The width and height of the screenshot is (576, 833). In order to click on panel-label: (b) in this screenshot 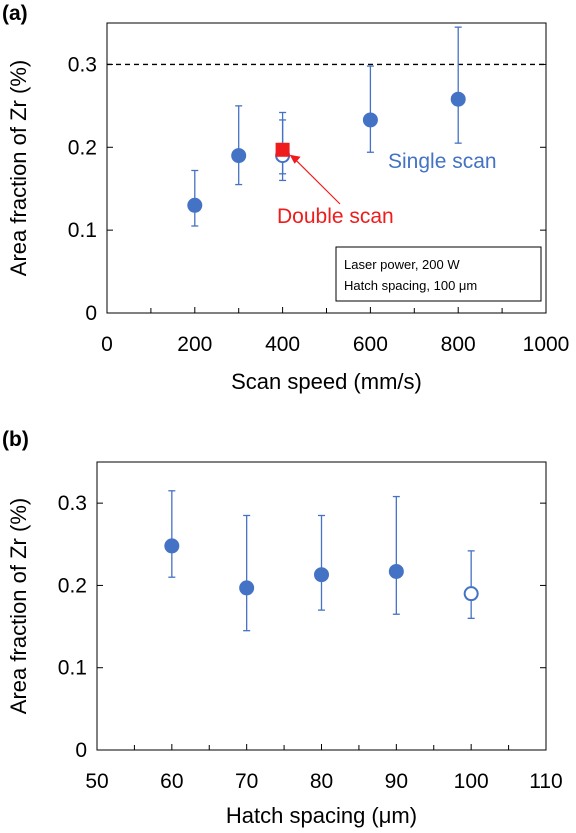, I will do `click(15, 439)`.